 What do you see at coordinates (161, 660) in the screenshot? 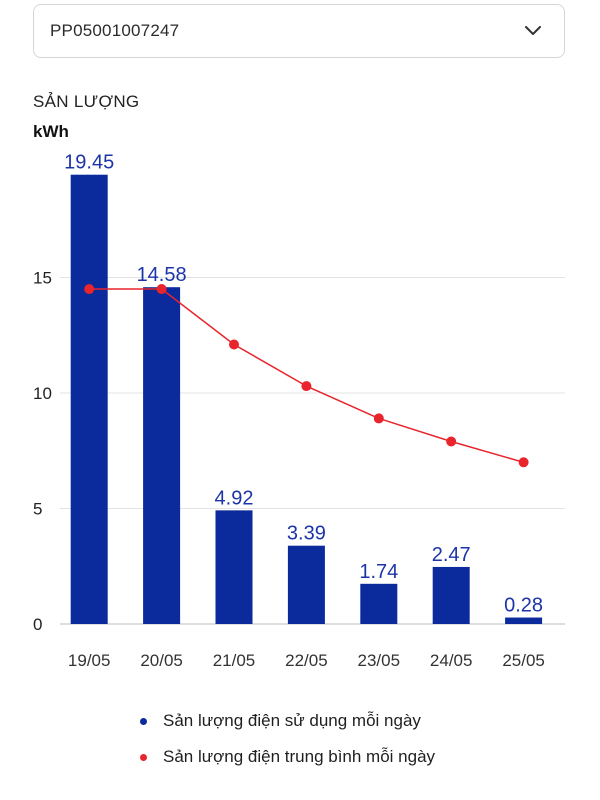
I see `x-tick-label: 20/05` at bounding box center [161, 660].